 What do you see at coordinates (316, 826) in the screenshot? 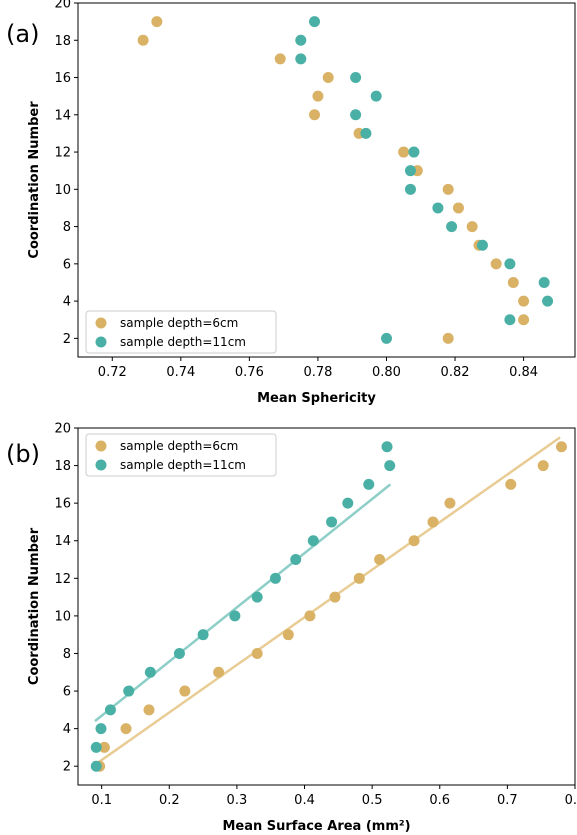
I see `x-axis-title: Mean Surface Area (mm²)` at bounding box center [316, 826].